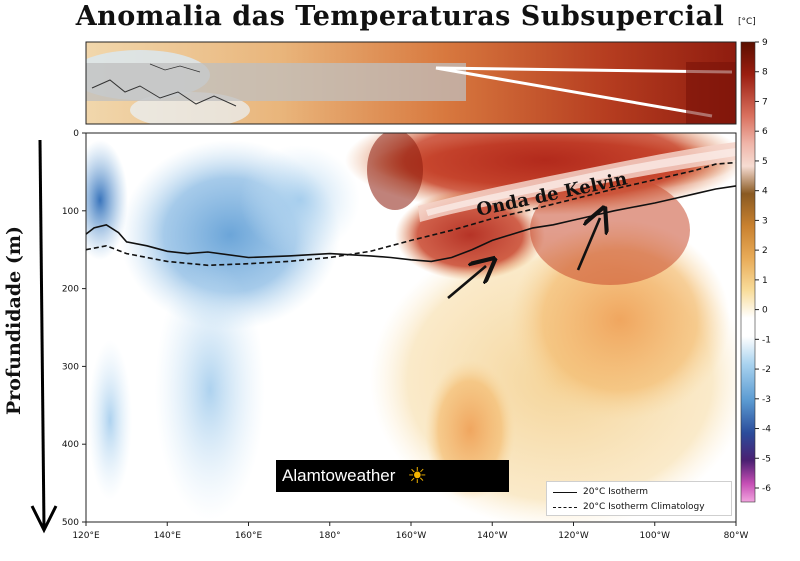  What do you see at coordinates (565, 492) in the screenshot?
I see `legend-swatch-solid` at bounding box center [565, 492].